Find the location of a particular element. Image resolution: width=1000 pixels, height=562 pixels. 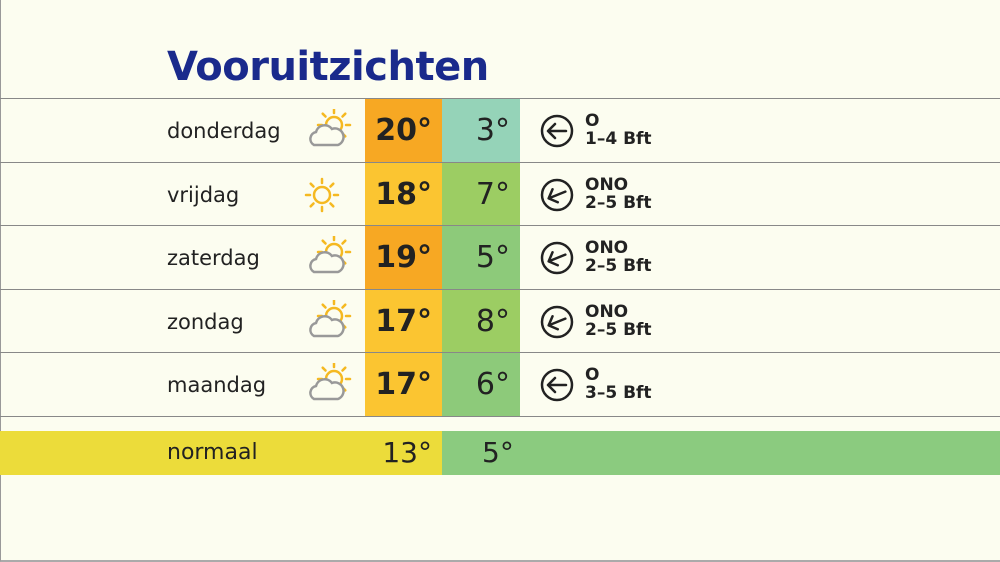

min-temp: 7° is located at coordinates (481, 194).